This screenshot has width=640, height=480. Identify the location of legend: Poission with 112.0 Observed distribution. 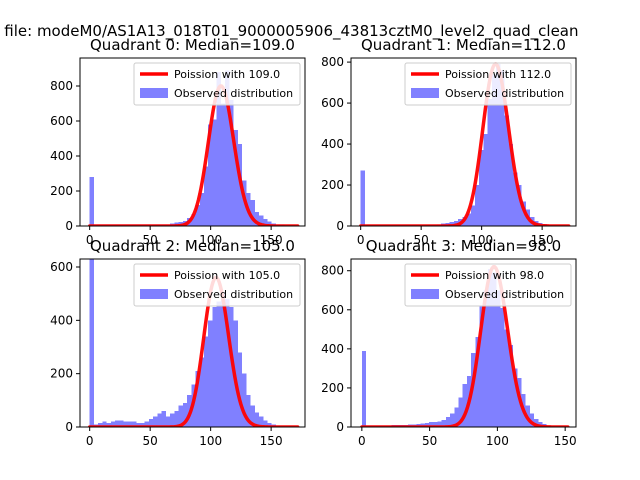
(488, 84).